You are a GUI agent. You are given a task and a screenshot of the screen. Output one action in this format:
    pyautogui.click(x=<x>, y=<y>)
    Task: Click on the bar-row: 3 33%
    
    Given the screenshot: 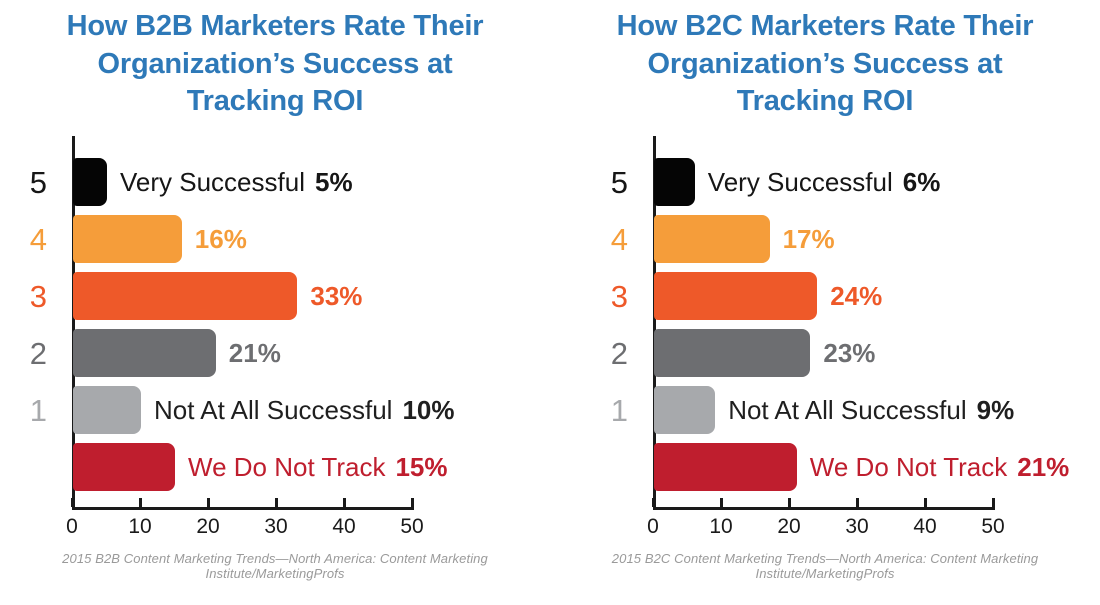 What is the action you would take?
    pyautogui.click(x=276, y=296)
    